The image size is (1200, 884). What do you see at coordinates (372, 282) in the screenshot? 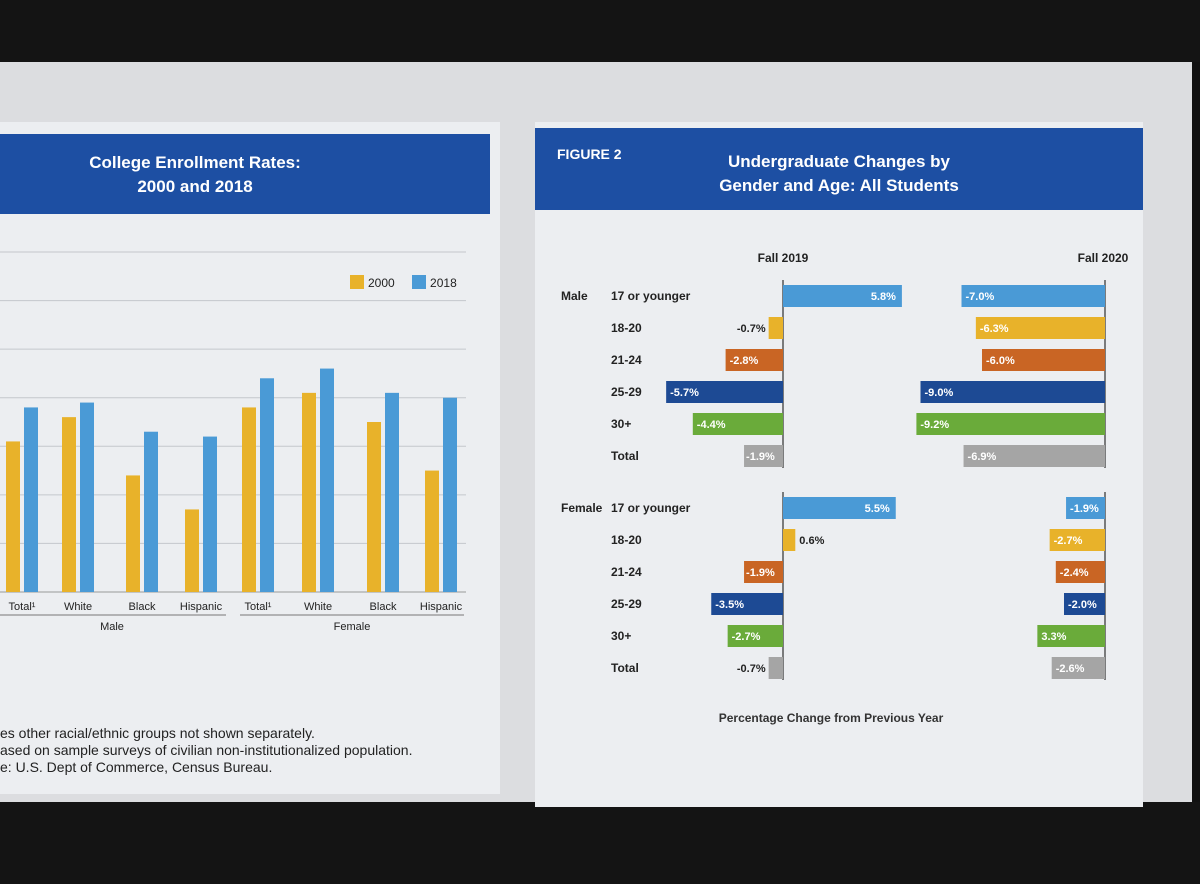
I see `legend-item-2000: 2000` at bounding box center [372, 282].